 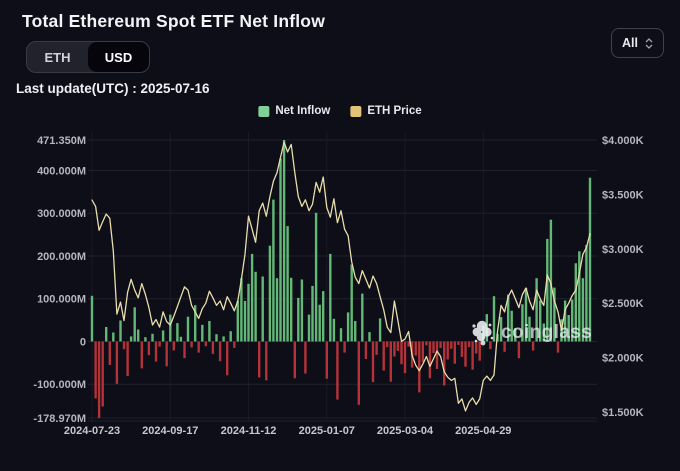 What do you see at coordinates (118, 57) in the screenshot?
I see `toggle-usd-button: USD` at bounding box center [118, 57].